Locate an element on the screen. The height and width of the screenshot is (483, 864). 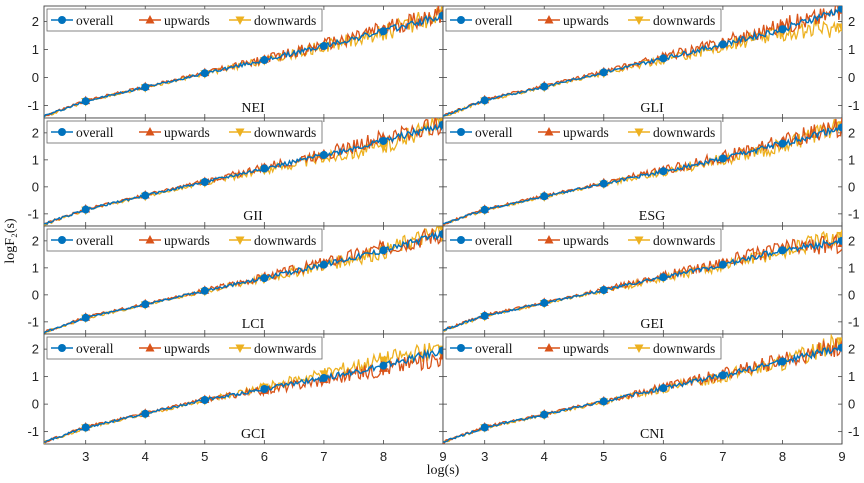
x-tick-label: 5 is located at coordinates (204, 456).